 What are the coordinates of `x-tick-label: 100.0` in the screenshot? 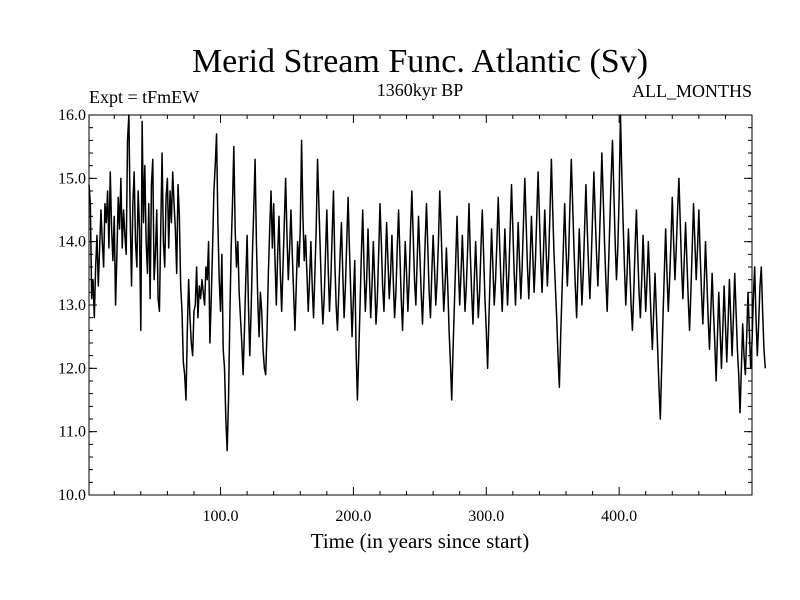 It's located at (221, 516).